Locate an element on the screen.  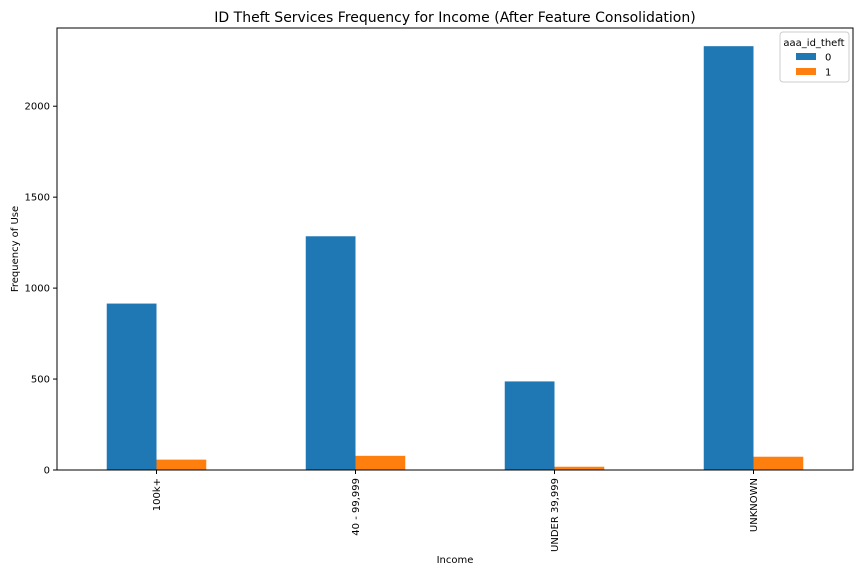
x-axis-ticks: 100k+ 40 - 99,999 UNDER 39,999 UNKNOWN is located at coordinates (456, 511).